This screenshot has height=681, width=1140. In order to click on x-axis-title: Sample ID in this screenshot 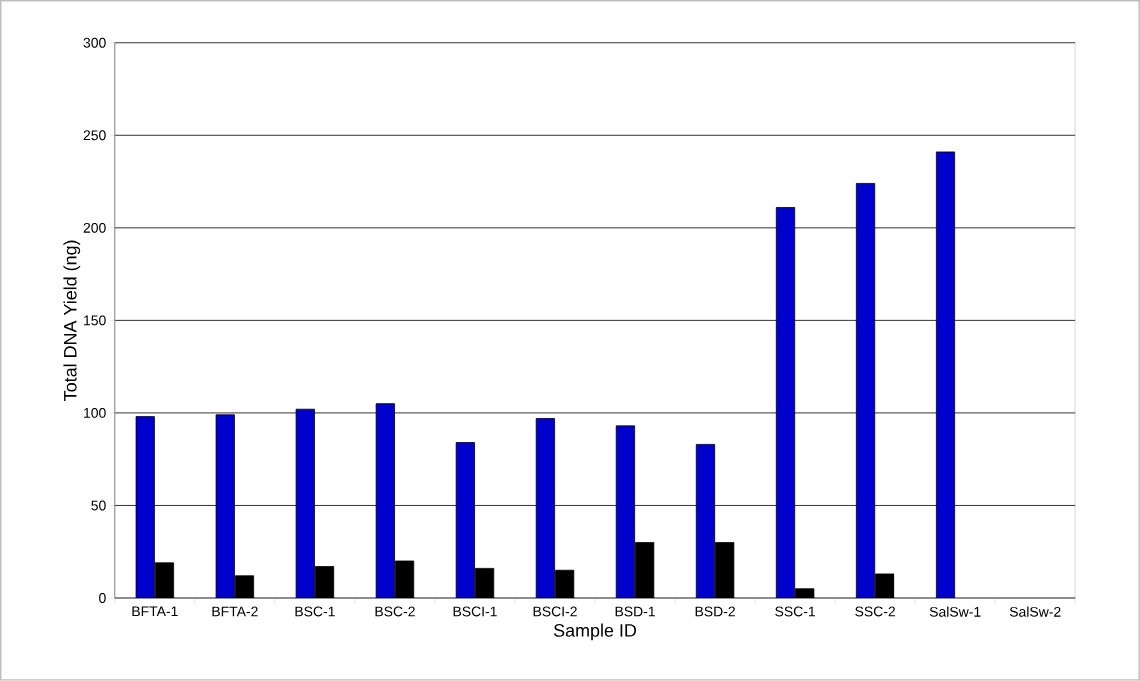, I will do `click(595, 632)`.